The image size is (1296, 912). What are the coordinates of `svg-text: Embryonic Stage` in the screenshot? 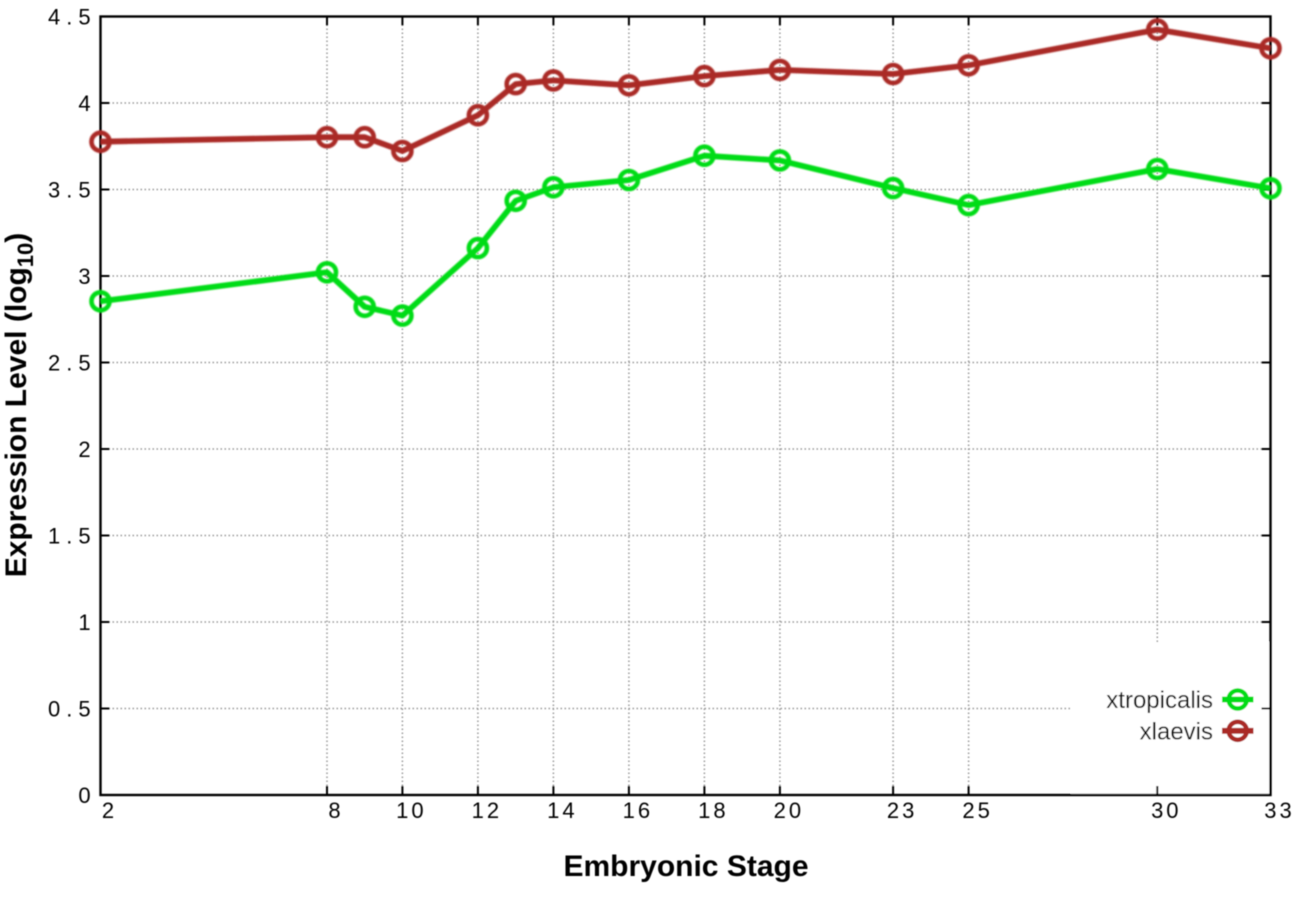 It's located at (685, 866).